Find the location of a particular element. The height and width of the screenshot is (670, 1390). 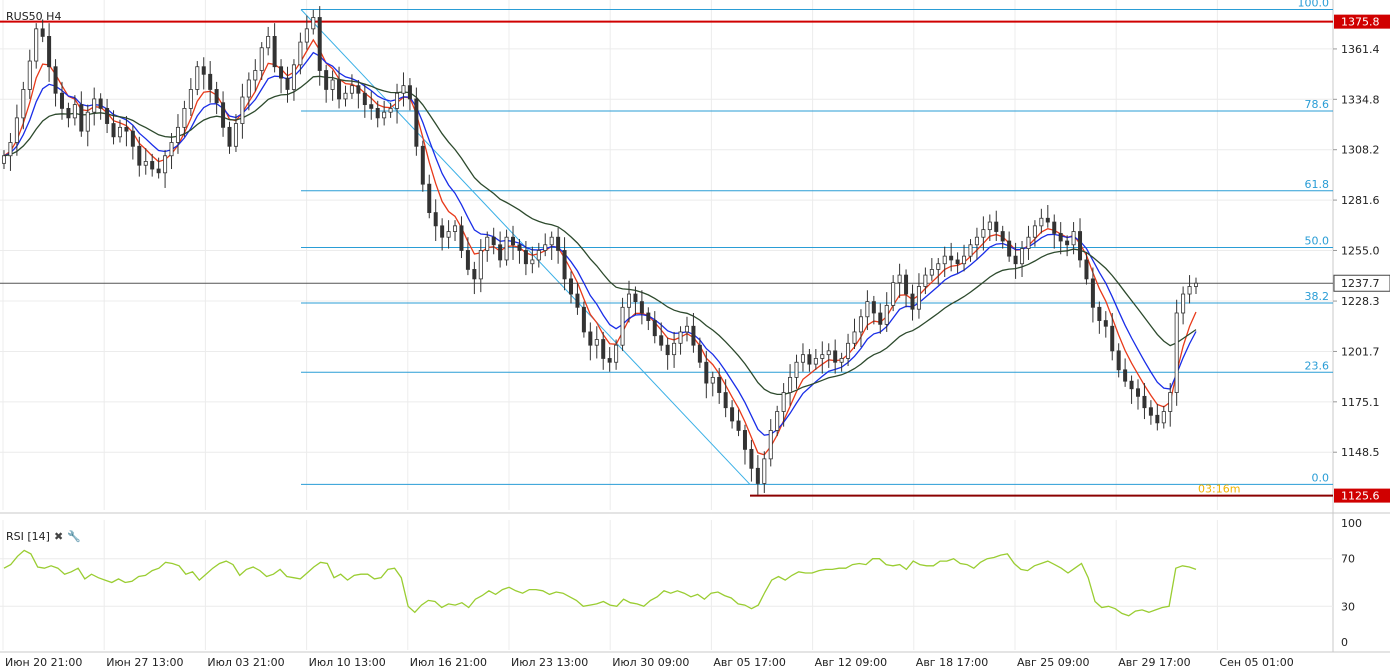

current-price-box is located at coordinates (1361, 283).